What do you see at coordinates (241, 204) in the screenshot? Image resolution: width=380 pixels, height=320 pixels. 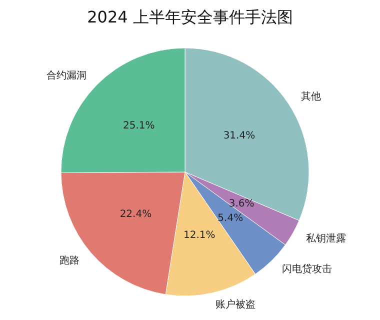 I see `data-label: 3.6%` at bounding box center [241, 204].